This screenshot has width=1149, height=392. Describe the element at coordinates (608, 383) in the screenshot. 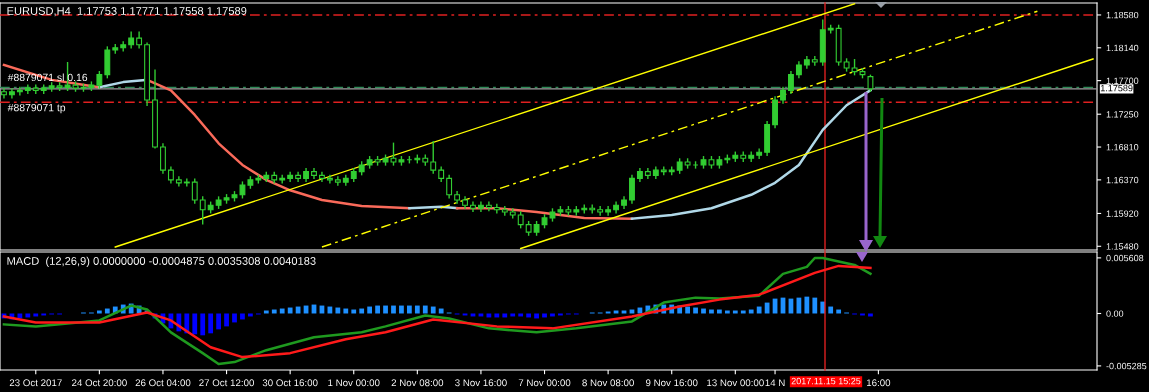

I see `x-tick-label: 8 Nov 08:00` at that location.